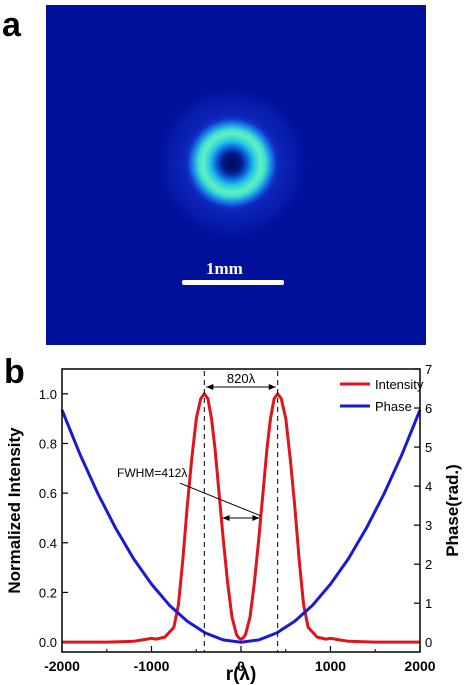 The height and width of the screenshot is (685, 464). I want to click on x-axis-label: r(λ), so click(241, 674).